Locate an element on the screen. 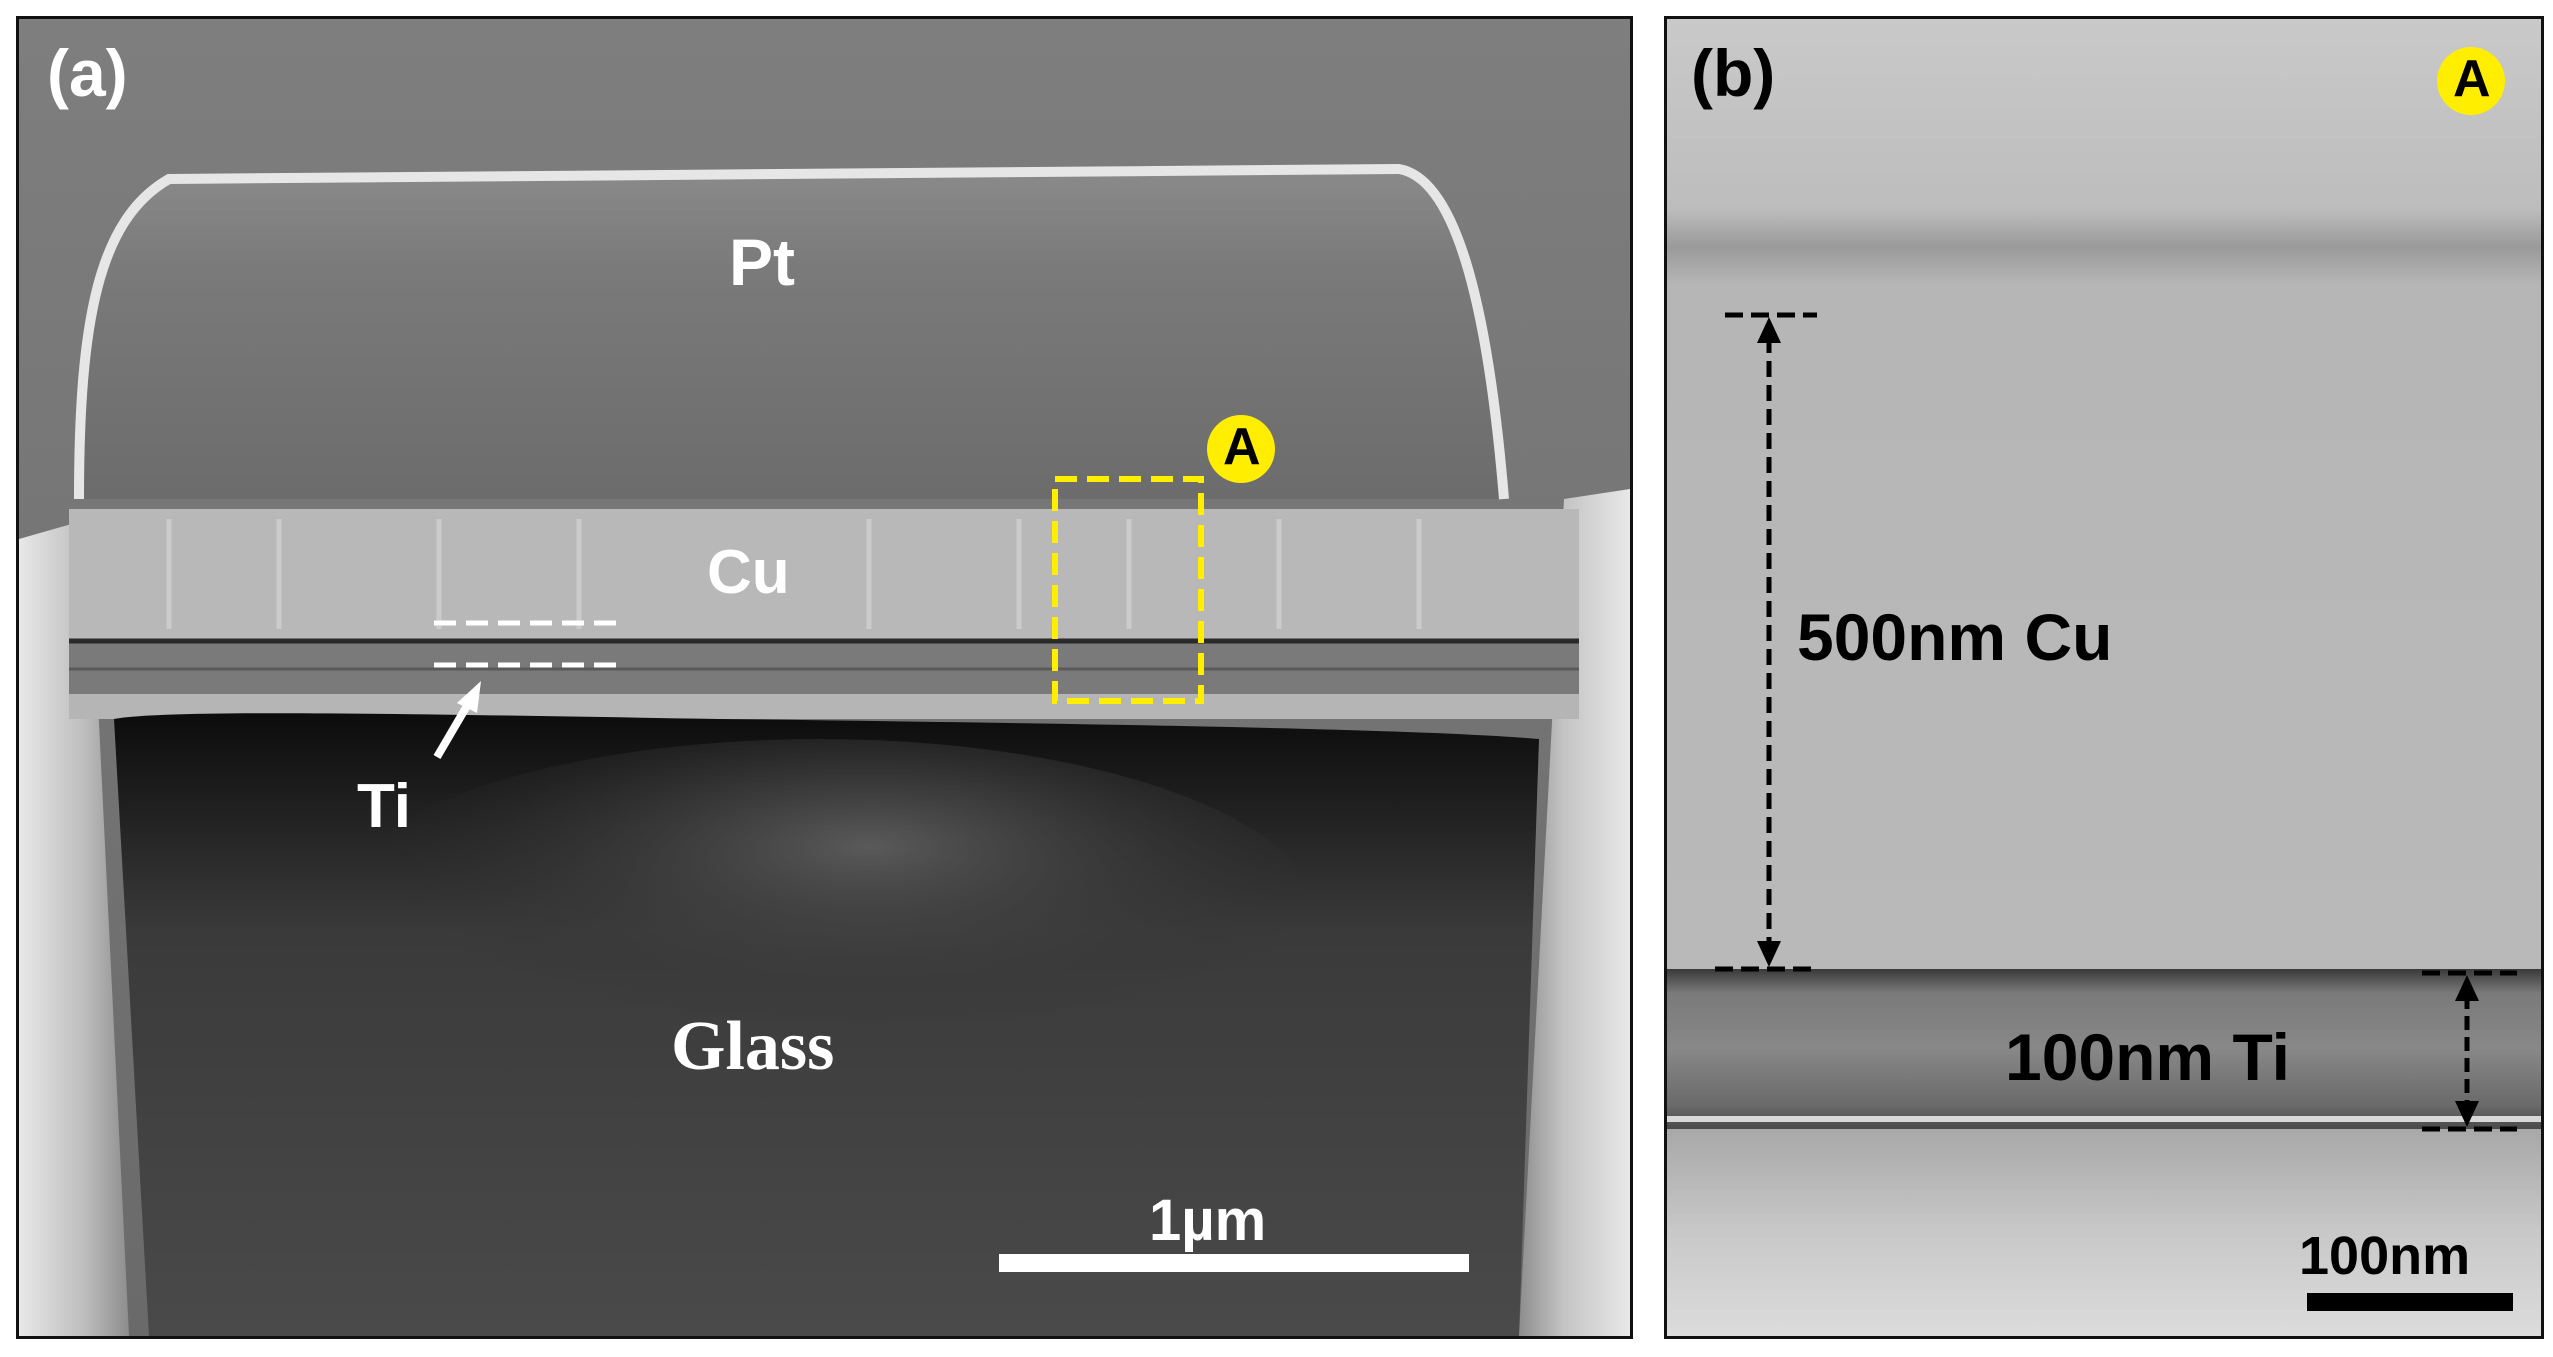 Image resolution: width=2553 pixels, height=1357 pixels. cu-layer is located at coordinates (824, 574).